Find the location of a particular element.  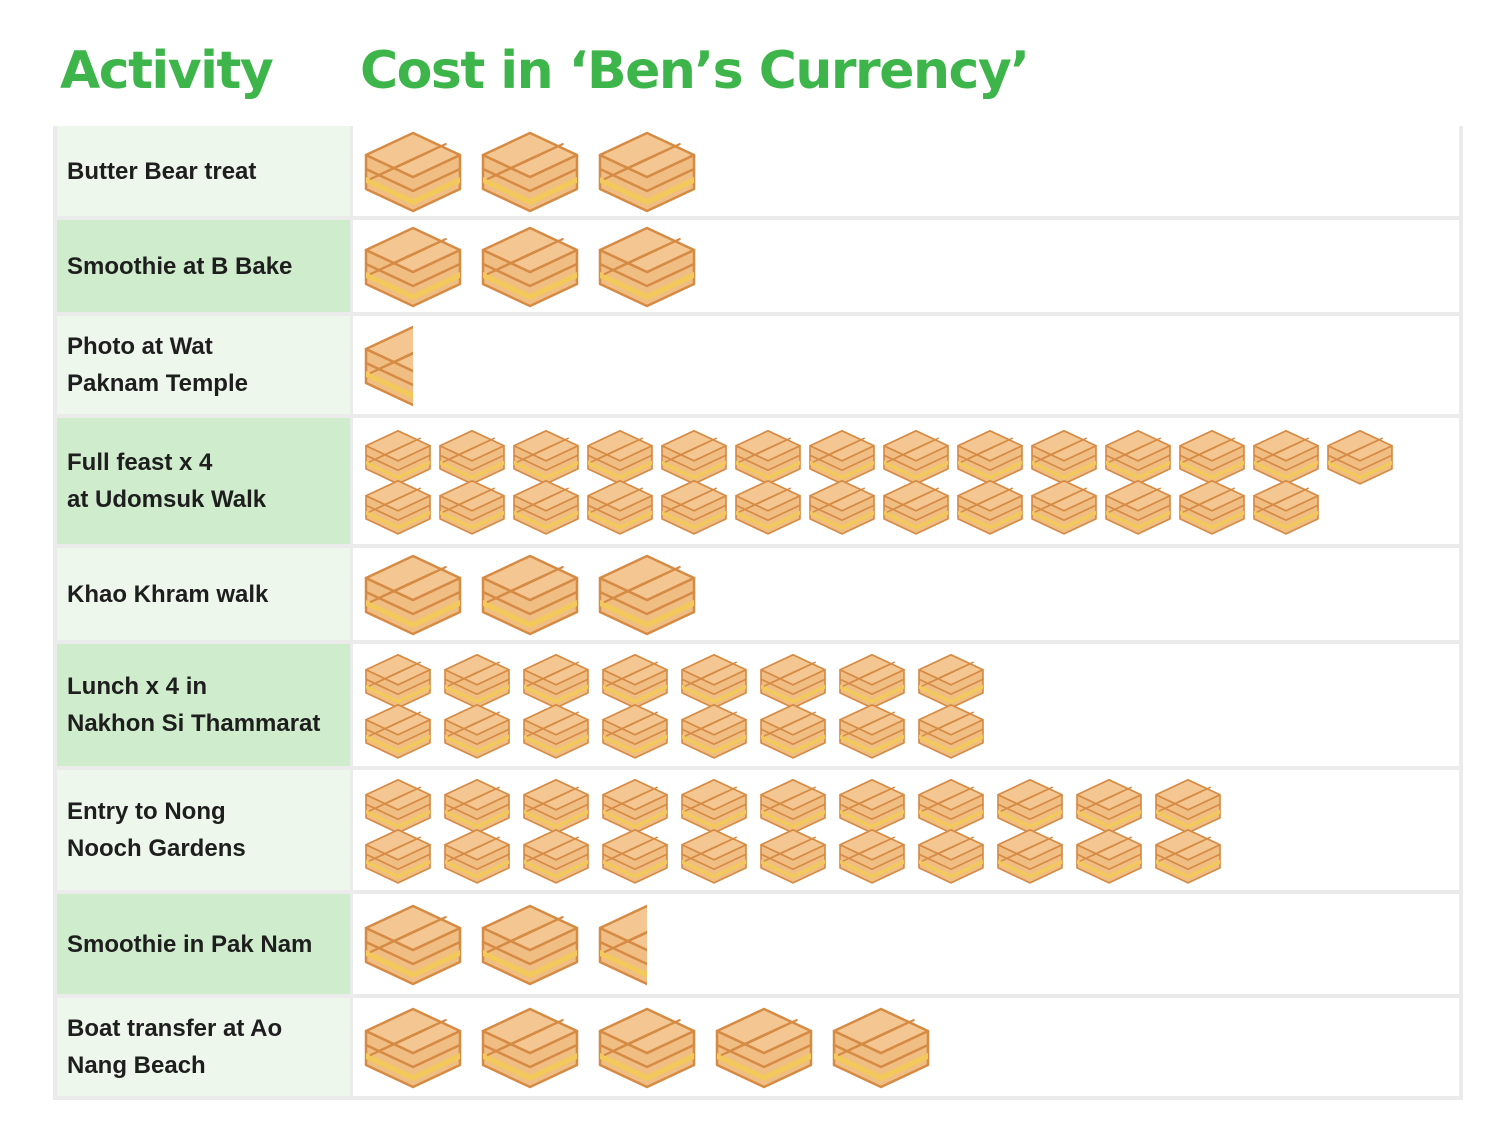

activity-label: Full feast x 4 at Udomsuk Walk is located at coordinates (167, 481).